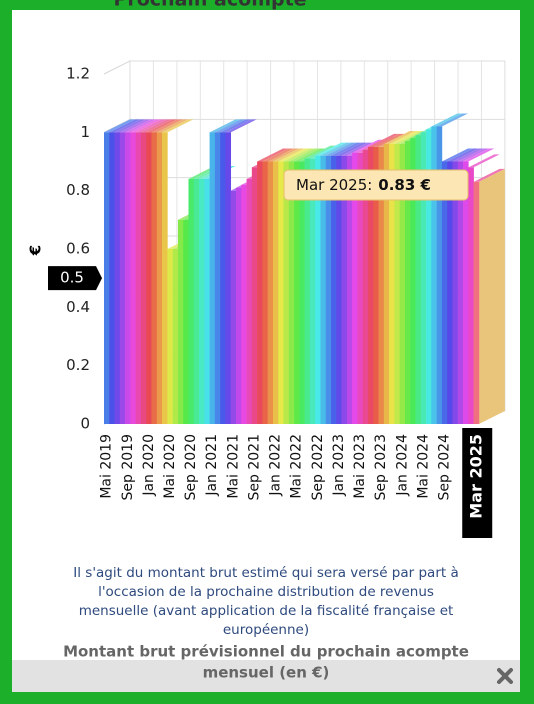 The height and width of the screenshot is (704, 534). Describe the element at coordinates (117, 125) in the screenshot. I see `grid-line-depth` at that location.